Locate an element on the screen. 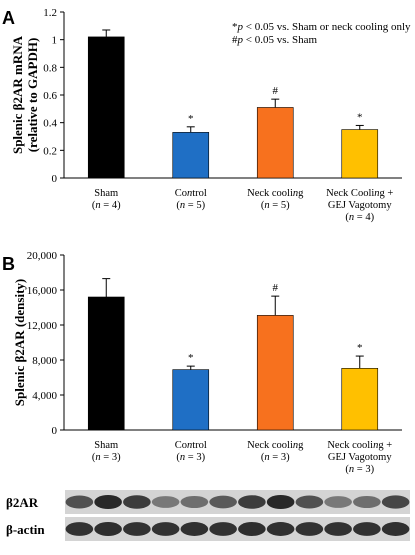  y-tick-label: 0.8 is located at coordinates (50, 68).